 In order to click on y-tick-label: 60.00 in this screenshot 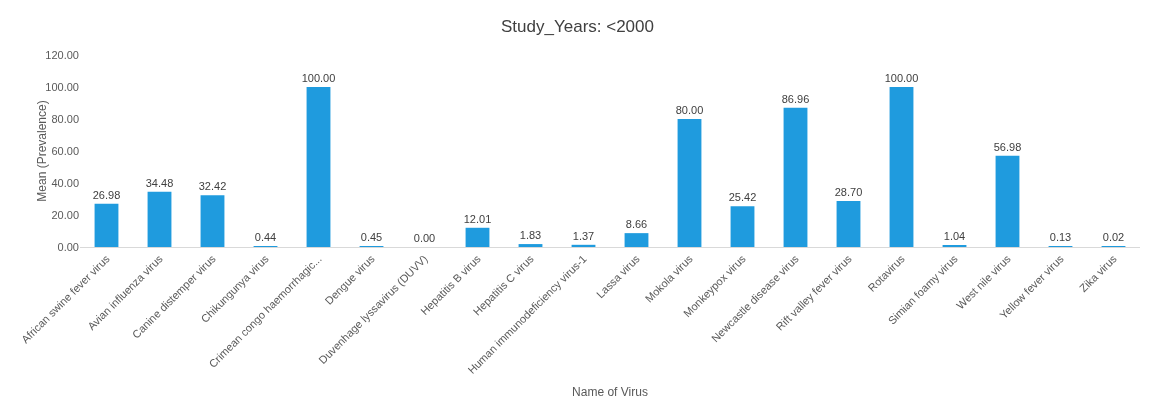, I will do `click(65, 150)`.